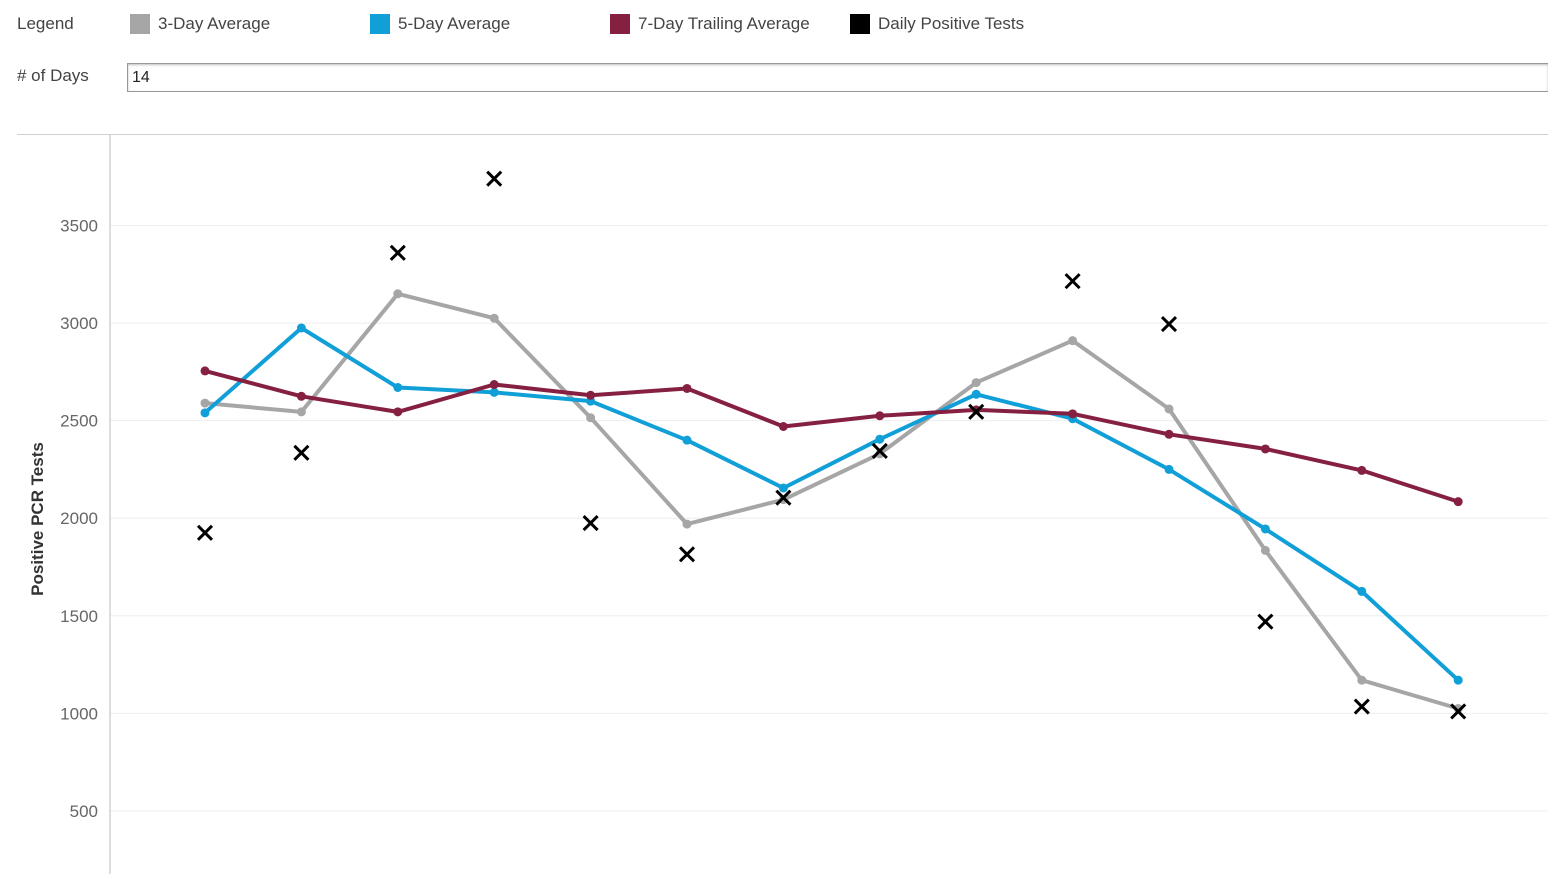 This screenshot has height=874, width=1548. Describe the element at coordinates (79, 226) in the screenshot. I see `y-tick-label-3500: 3500` at that location.